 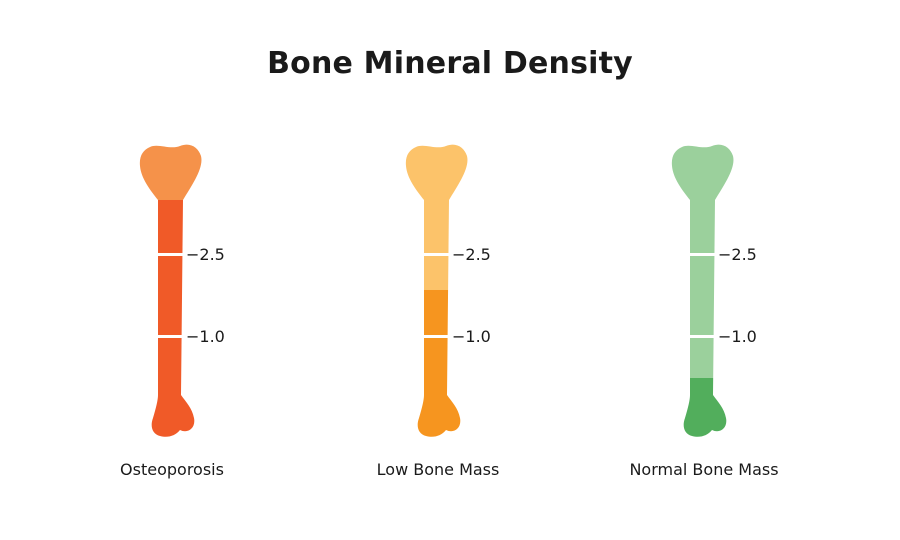 What do you see at coordinates (703, 469) in the screenshot?
I see `bone-caption: Normal Bone Mass` at bounding box center [703, 469].